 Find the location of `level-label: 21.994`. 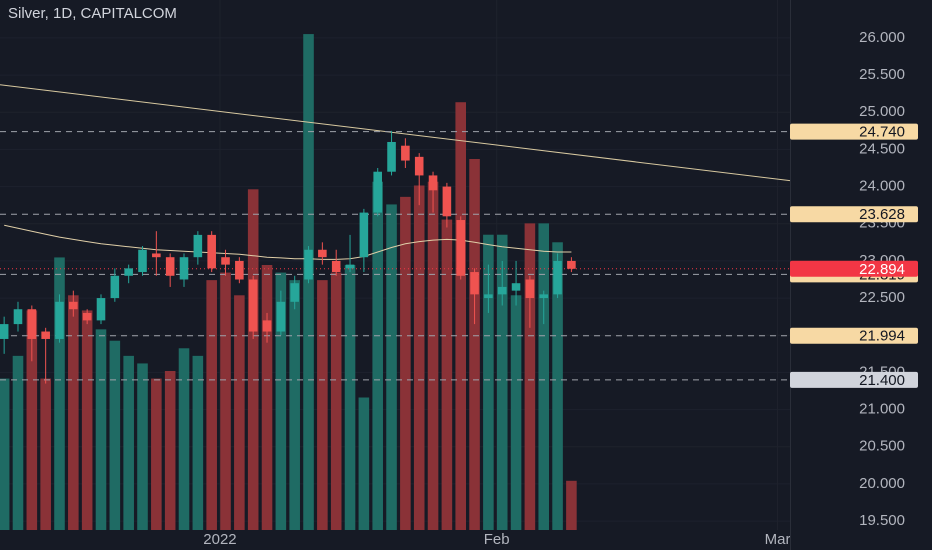

level-label: 21.994 is located at coordinates (882, 336).